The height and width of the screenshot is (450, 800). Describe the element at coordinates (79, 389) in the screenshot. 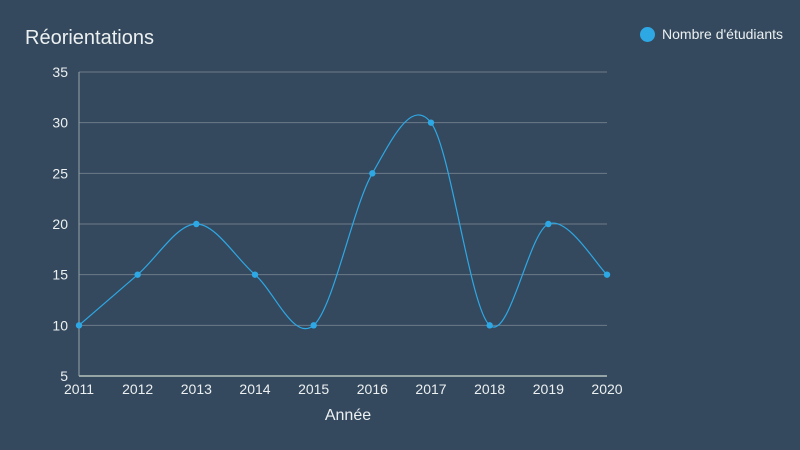

I see `x-tick-label: 2011` at that location.